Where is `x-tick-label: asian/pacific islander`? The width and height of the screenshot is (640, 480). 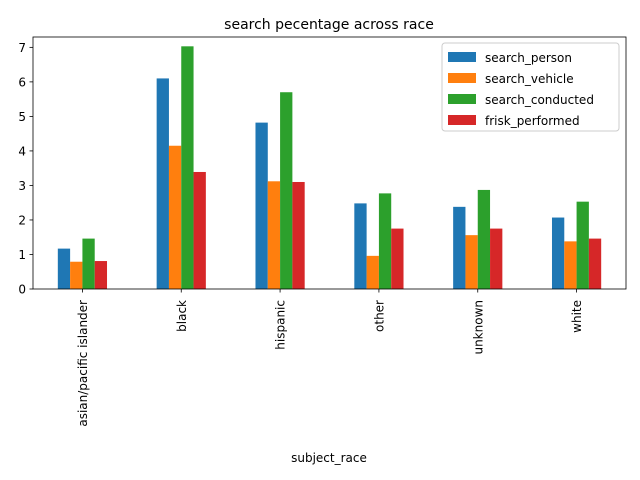
x-tick-label: asian/pacific islander is located at coordinates (83, 363).